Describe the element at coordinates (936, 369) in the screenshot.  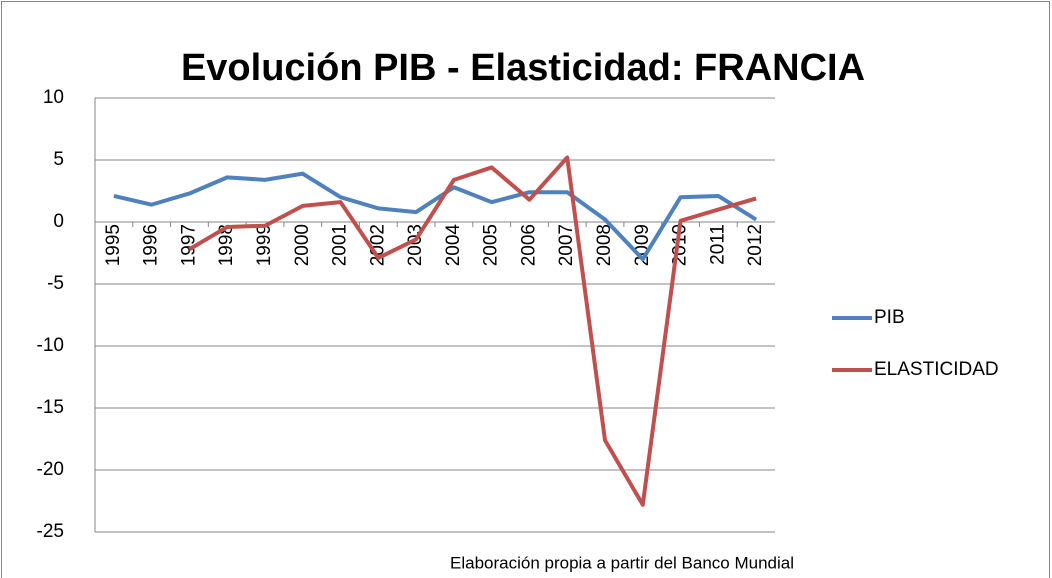
I see `legend-label: ELASTICIDAD` at that location.